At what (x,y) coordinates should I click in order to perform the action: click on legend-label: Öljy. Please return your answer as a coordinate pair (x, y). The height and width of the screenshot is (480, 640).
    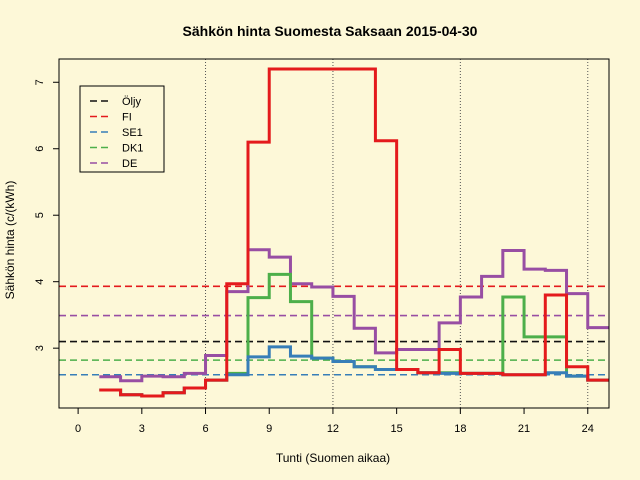
    Looking at the image, I should click on (131, 102).